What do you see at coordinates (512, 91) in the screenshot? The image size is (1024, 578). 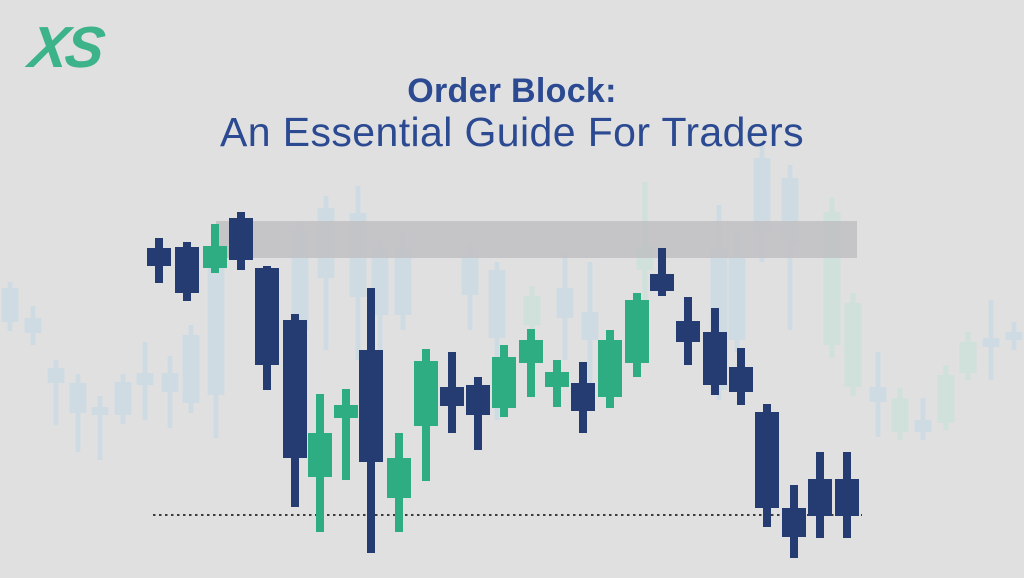 I see `page-title: Order Block:` at bounding box center [512, 91].